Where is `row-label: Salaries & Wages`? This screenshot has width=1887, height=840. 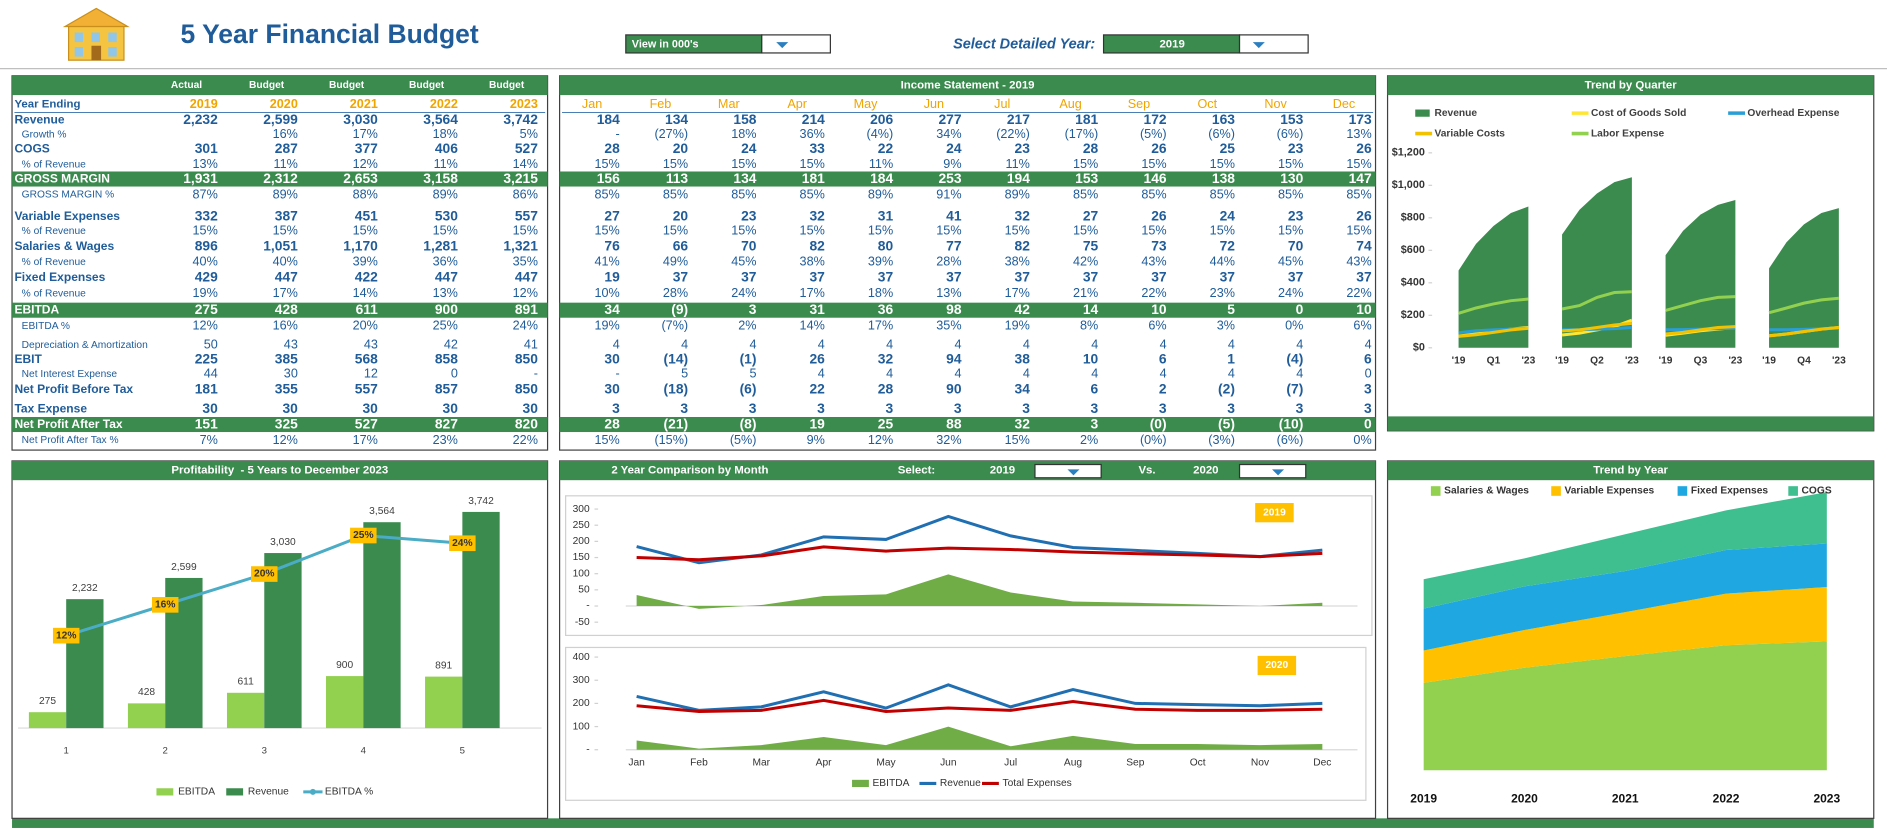
row-label: Salaries & Wages is located at coordinates (64, 246).